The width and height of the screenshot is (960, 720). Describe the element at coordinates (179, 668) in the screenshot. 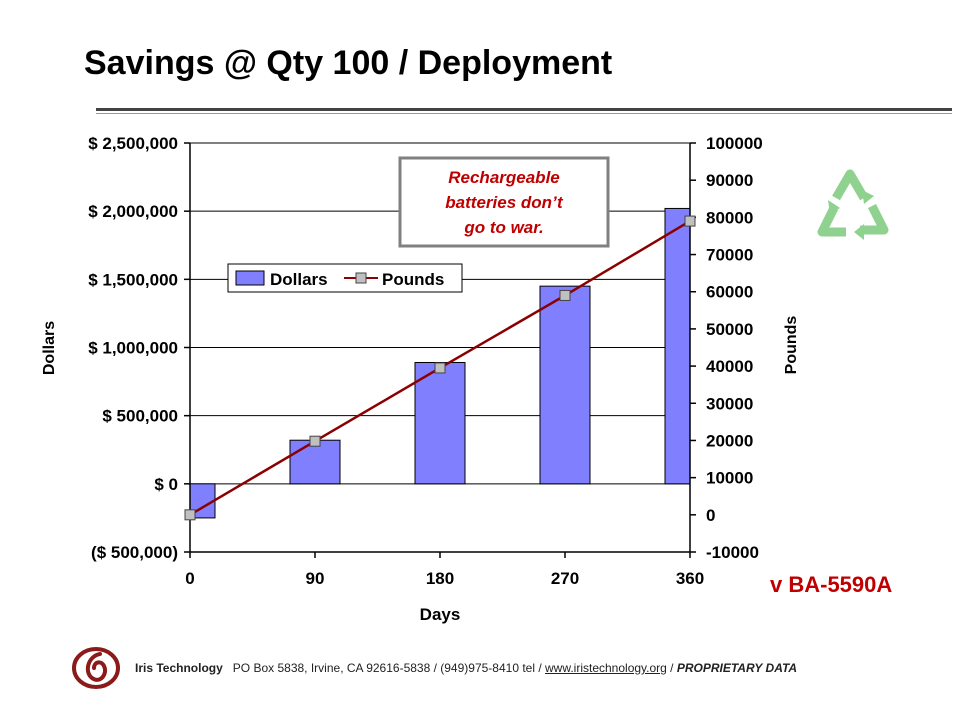

I see `footer-company: Iris Technology` at that location.